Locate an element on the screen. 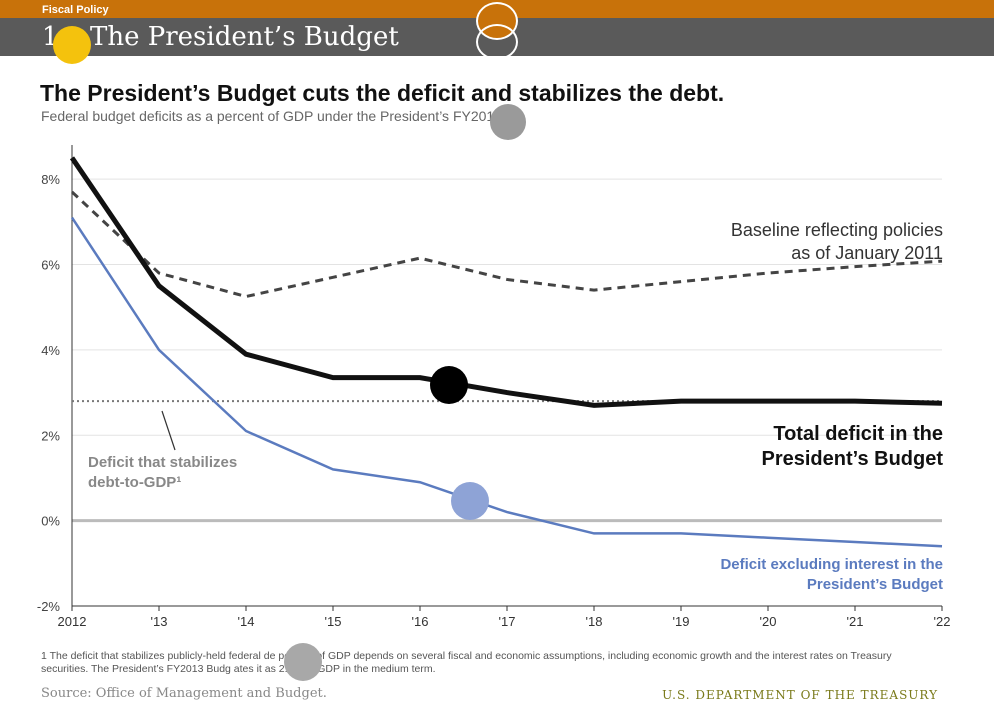 This screenshot has width=994, height=705. x-tick-label: '20 is located at coordinates (768, 621).